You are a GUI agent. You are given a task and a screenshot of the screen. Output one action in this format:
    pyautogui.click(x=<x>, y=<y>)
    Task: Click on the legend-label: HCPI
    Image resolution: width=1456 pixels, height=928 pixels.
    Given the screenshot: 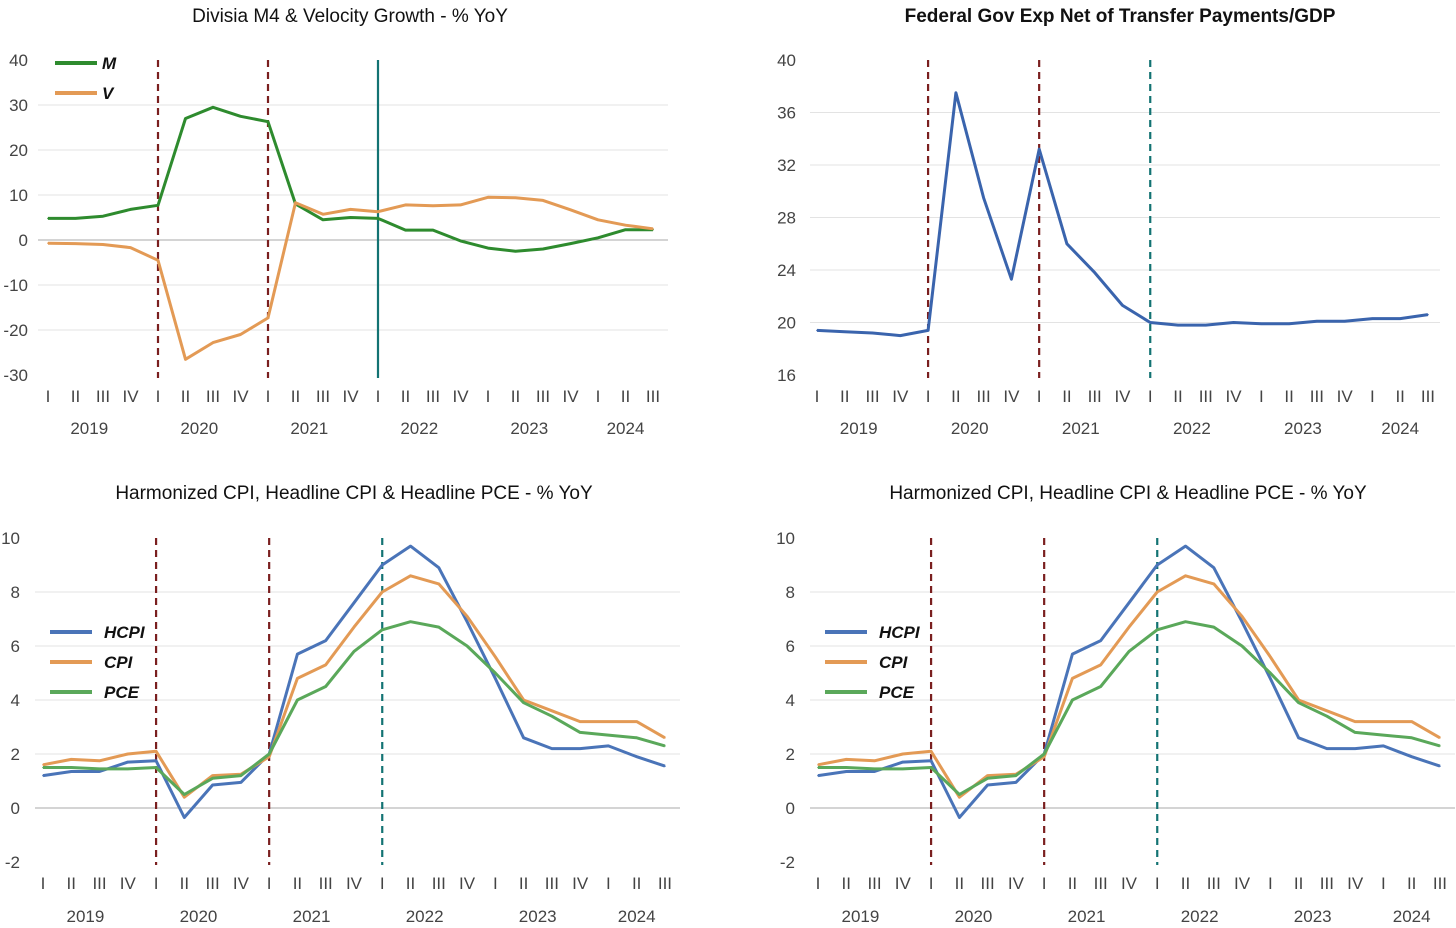 What is the action you would take?
    pyautogui.click(x=900, y=632)
    